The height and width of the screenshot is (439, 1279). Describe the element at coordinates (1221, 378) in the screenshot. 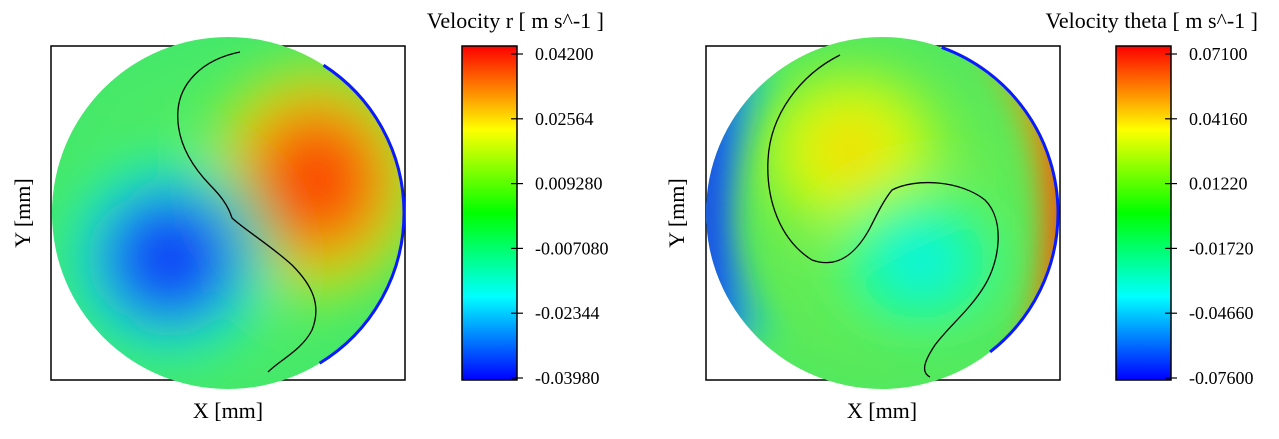

I see `colorbar-tick-label: -0.07600` at that location.